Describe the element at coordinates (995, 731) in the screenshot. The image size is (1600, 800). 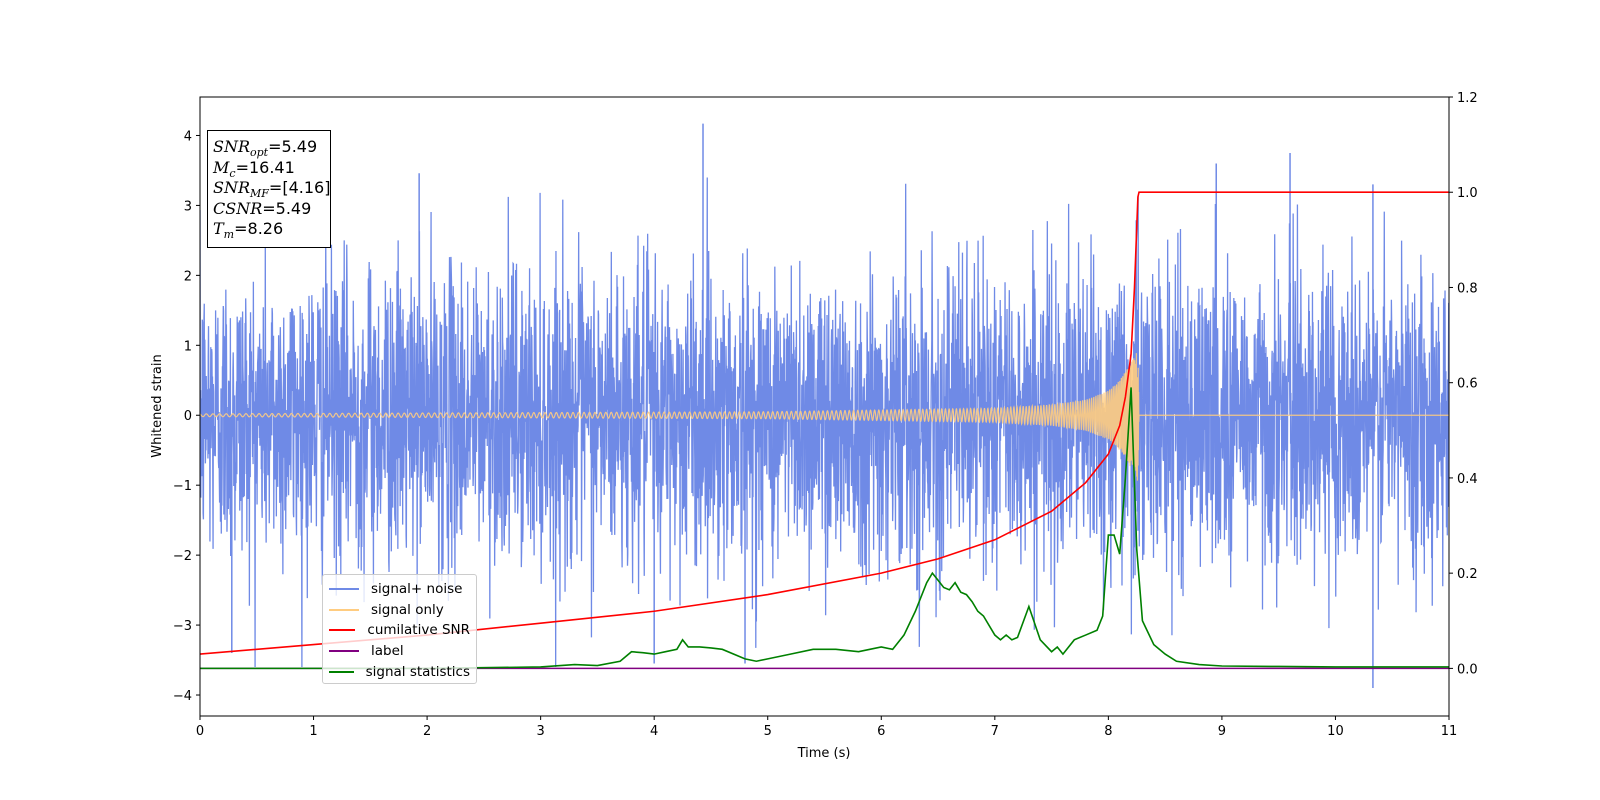
I see `x-tick-label: 7` at that location.